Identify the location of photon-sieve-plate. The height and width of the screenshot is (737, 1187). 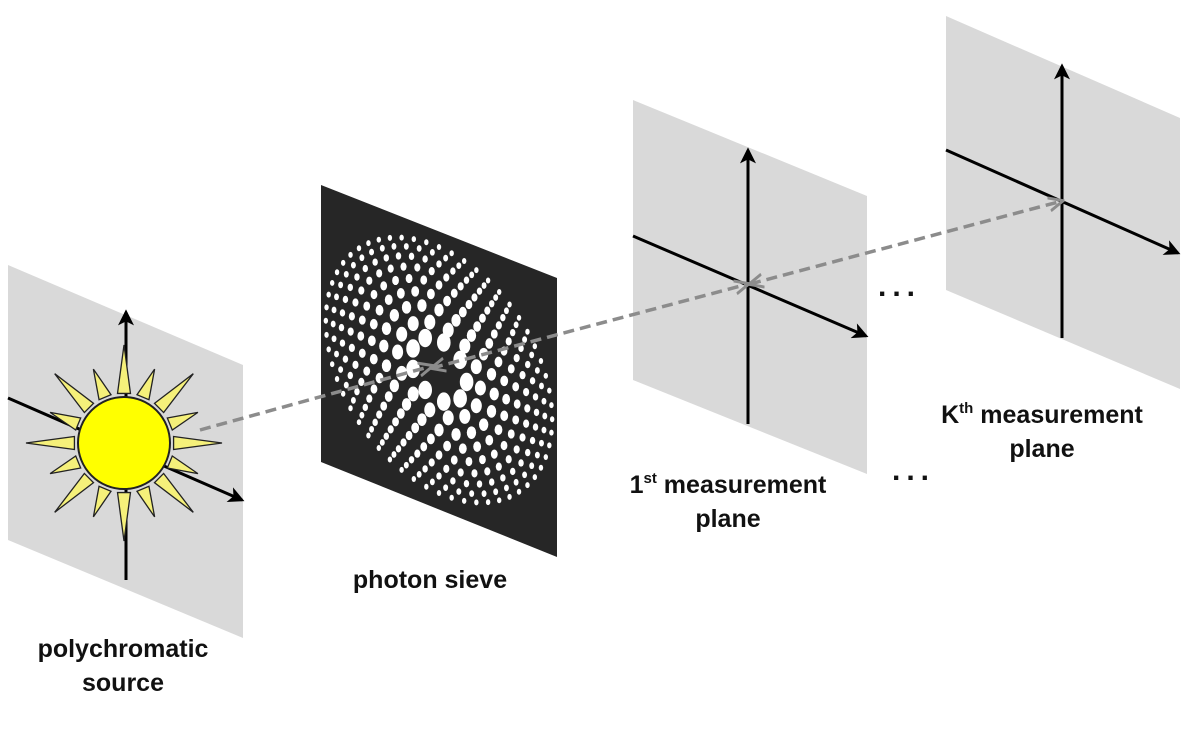
(439, 371).